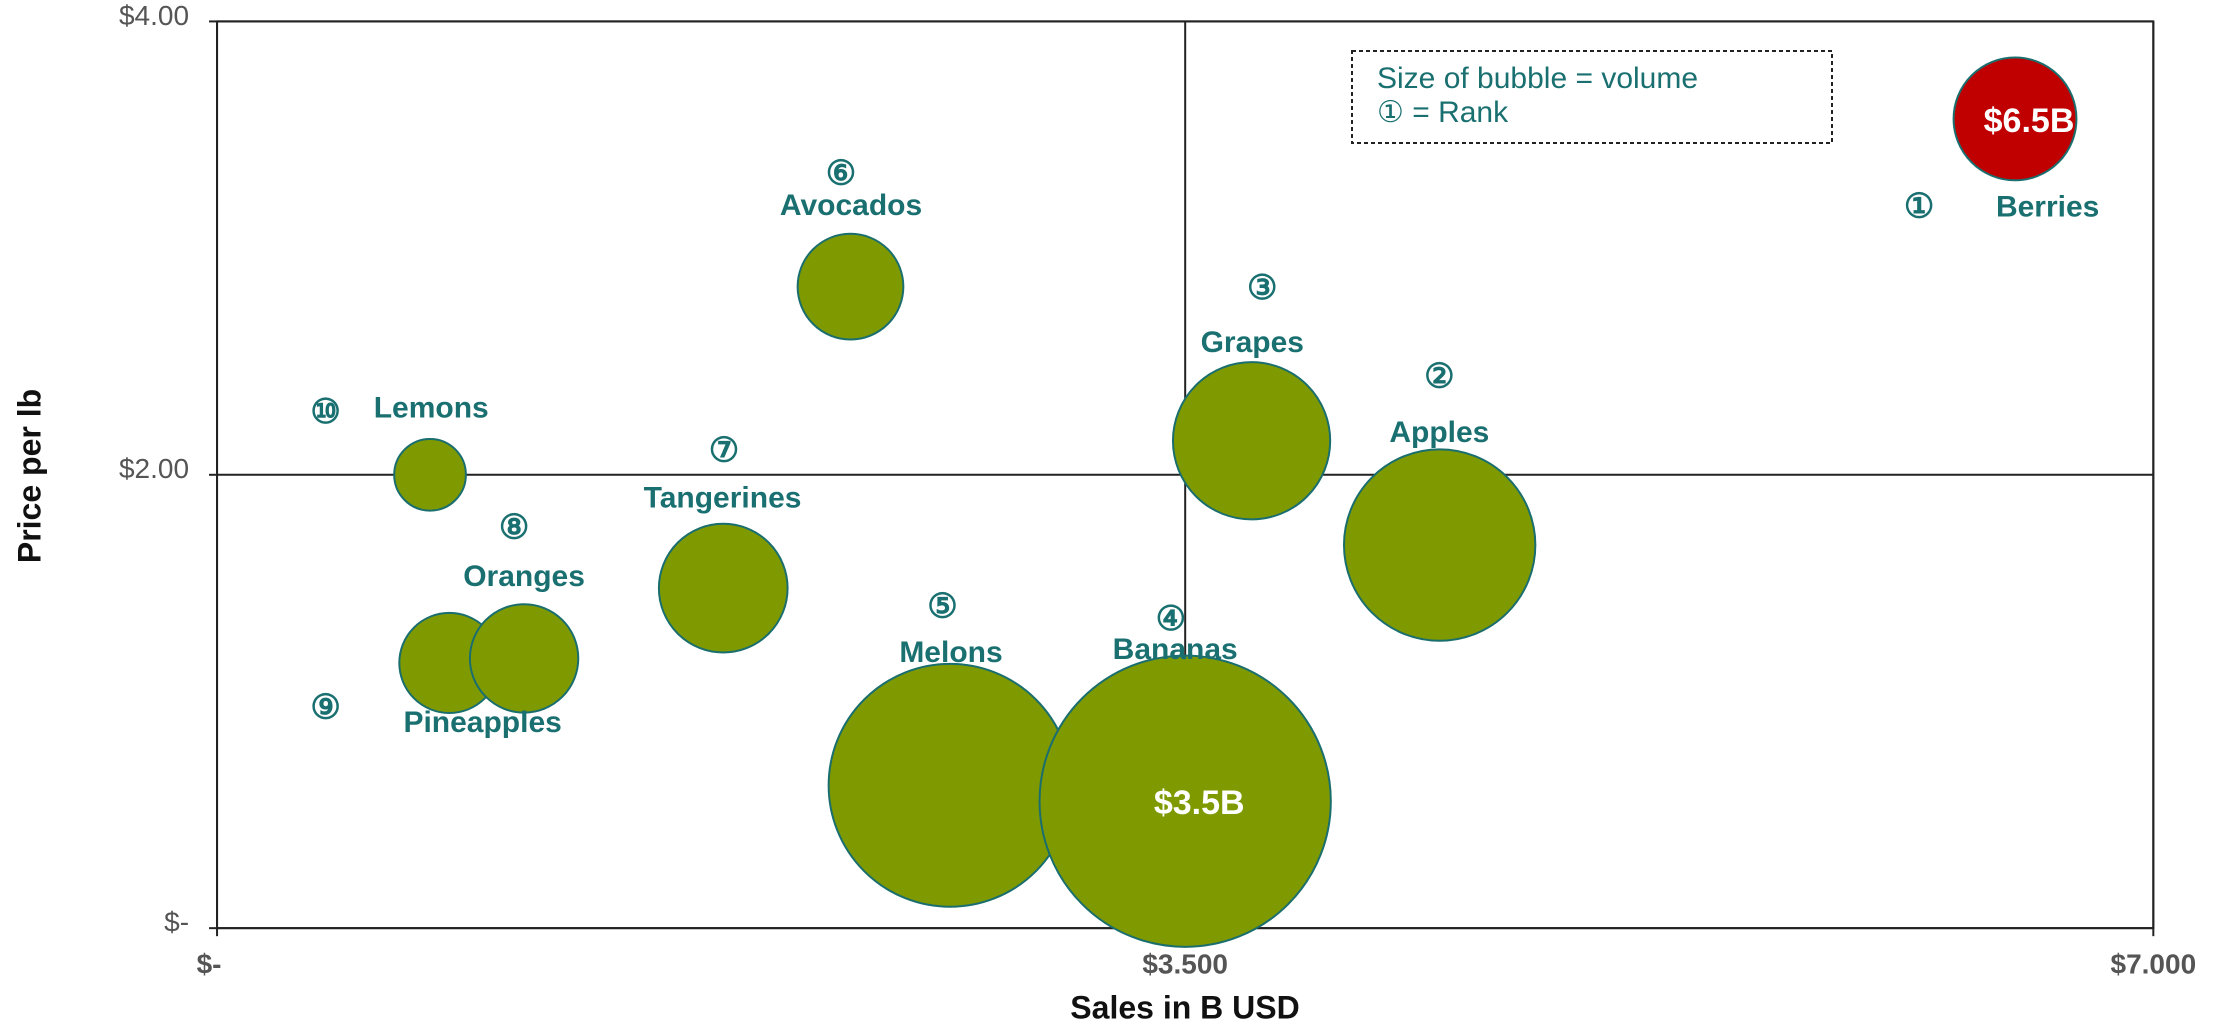 The image size is (2239, 1026). I want to click on rank-label: ⑩, so click(325, 412).